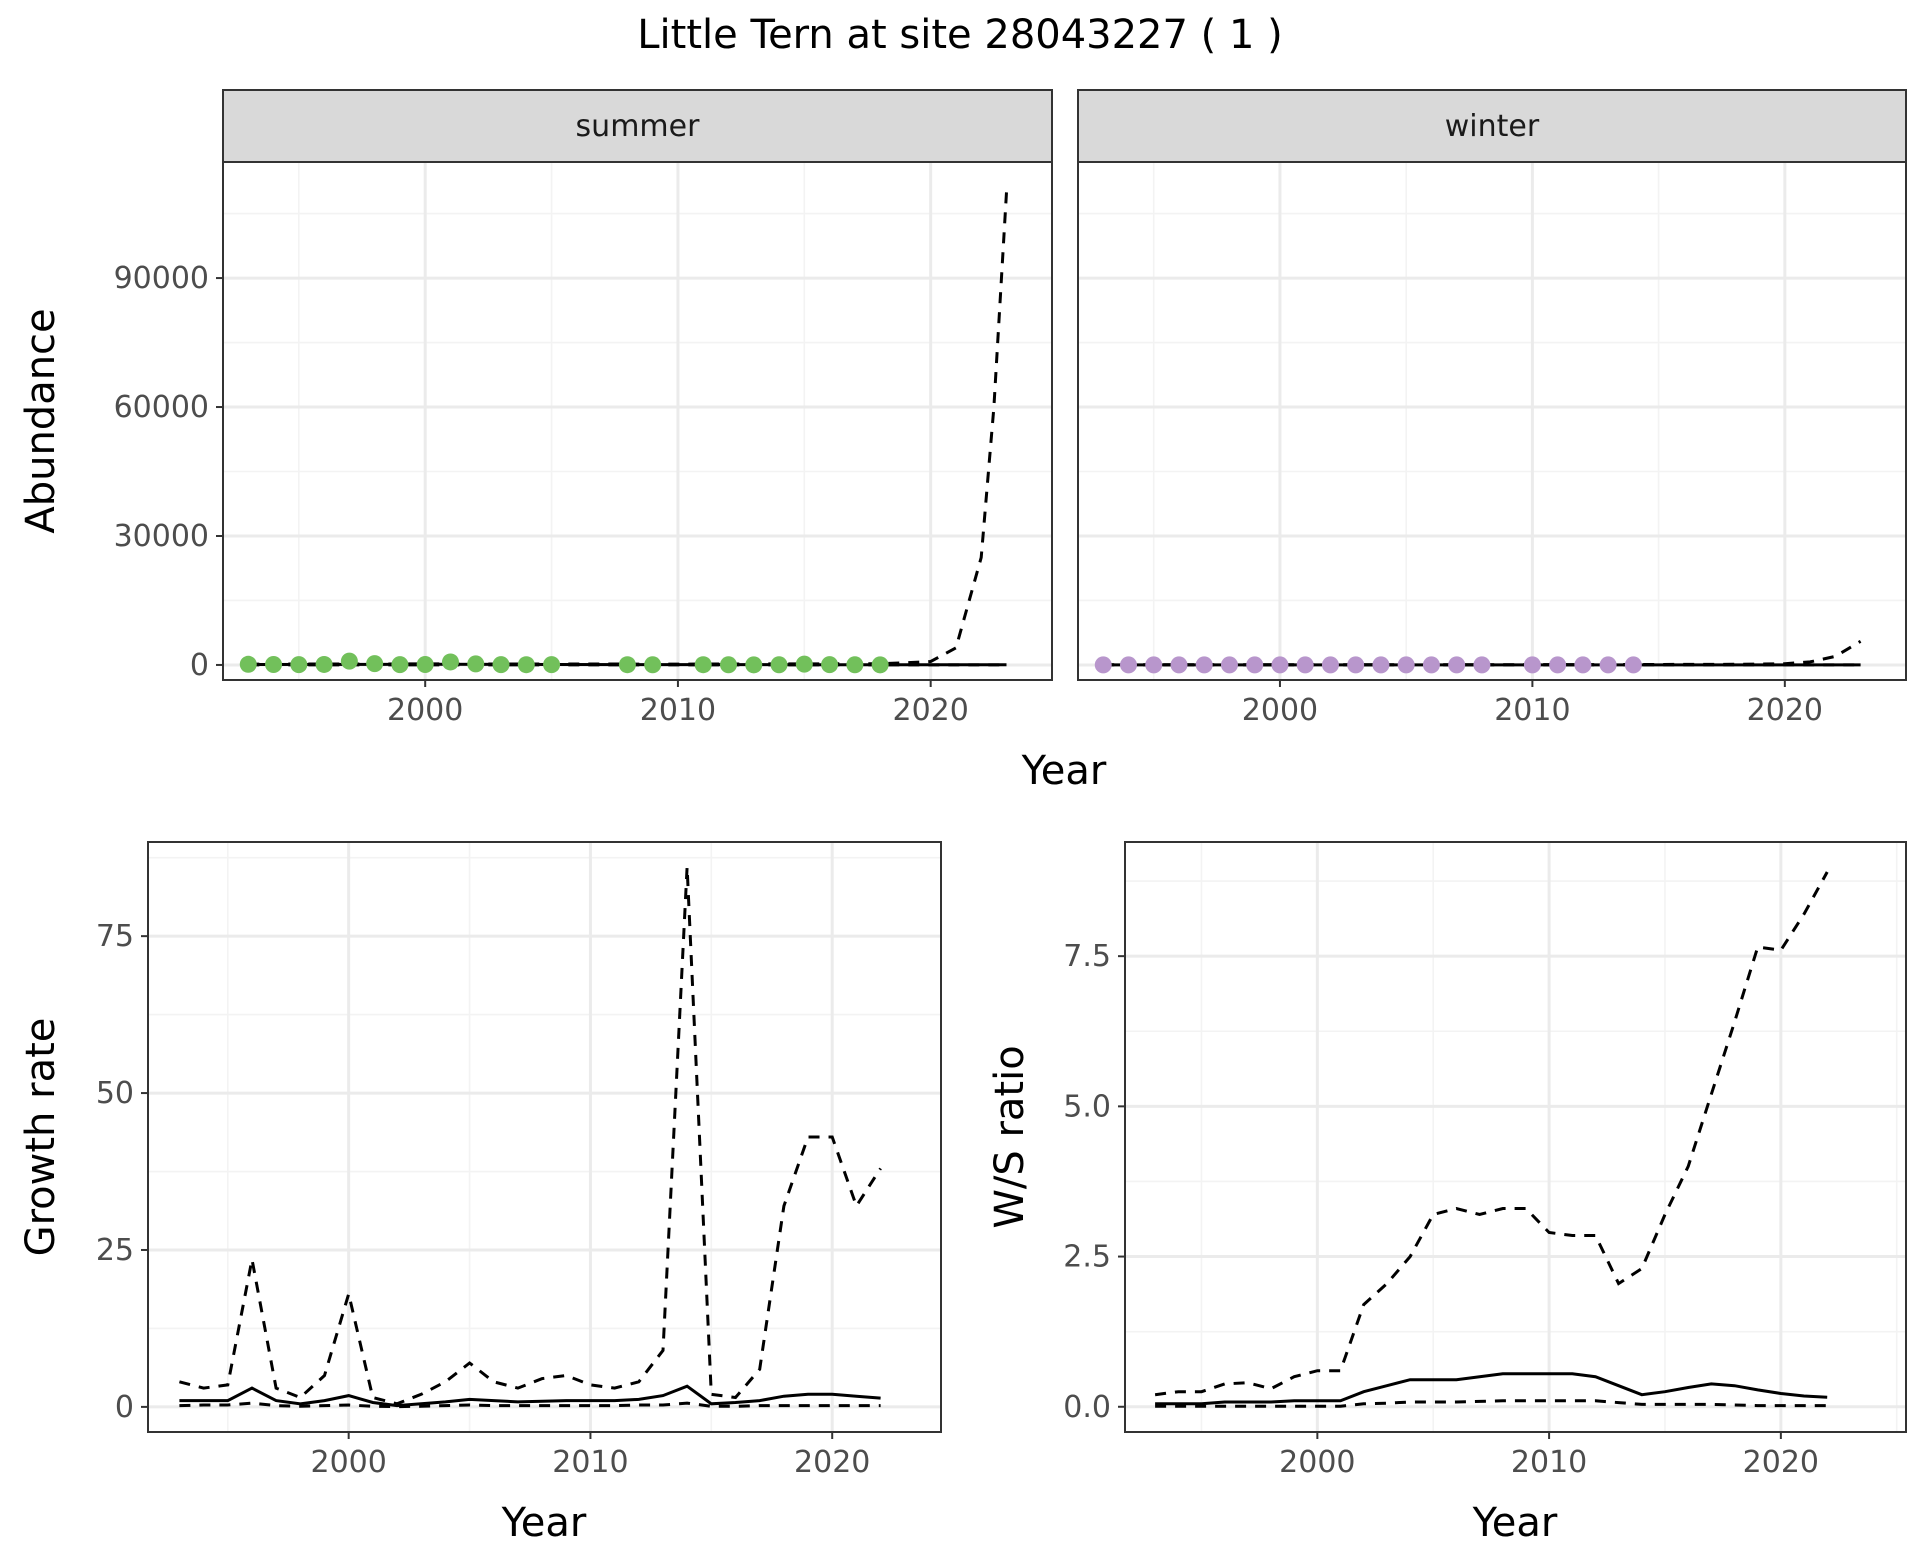 Image resolution: width=1920 pixels, height=1560 pixels. I want to click on y-tick-label: 25, so click(115, 1250).